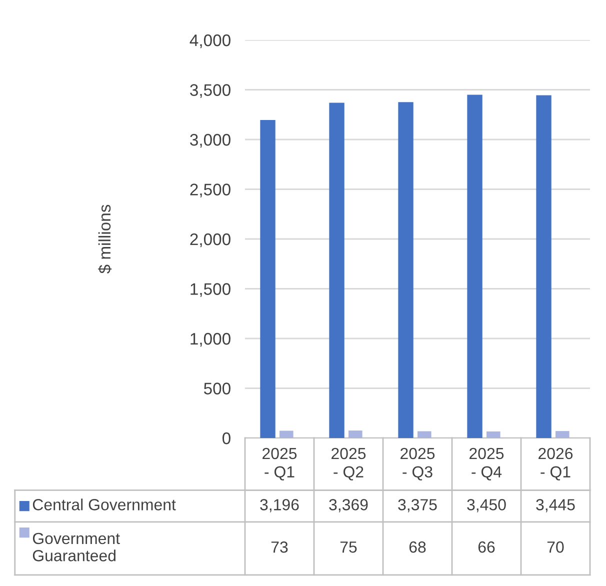 This screenshot has height=586, width=606. What do you see at coordinates (555, 547) in the screenshot?
I see `data-label: 70` at bounding box center [555, 547].